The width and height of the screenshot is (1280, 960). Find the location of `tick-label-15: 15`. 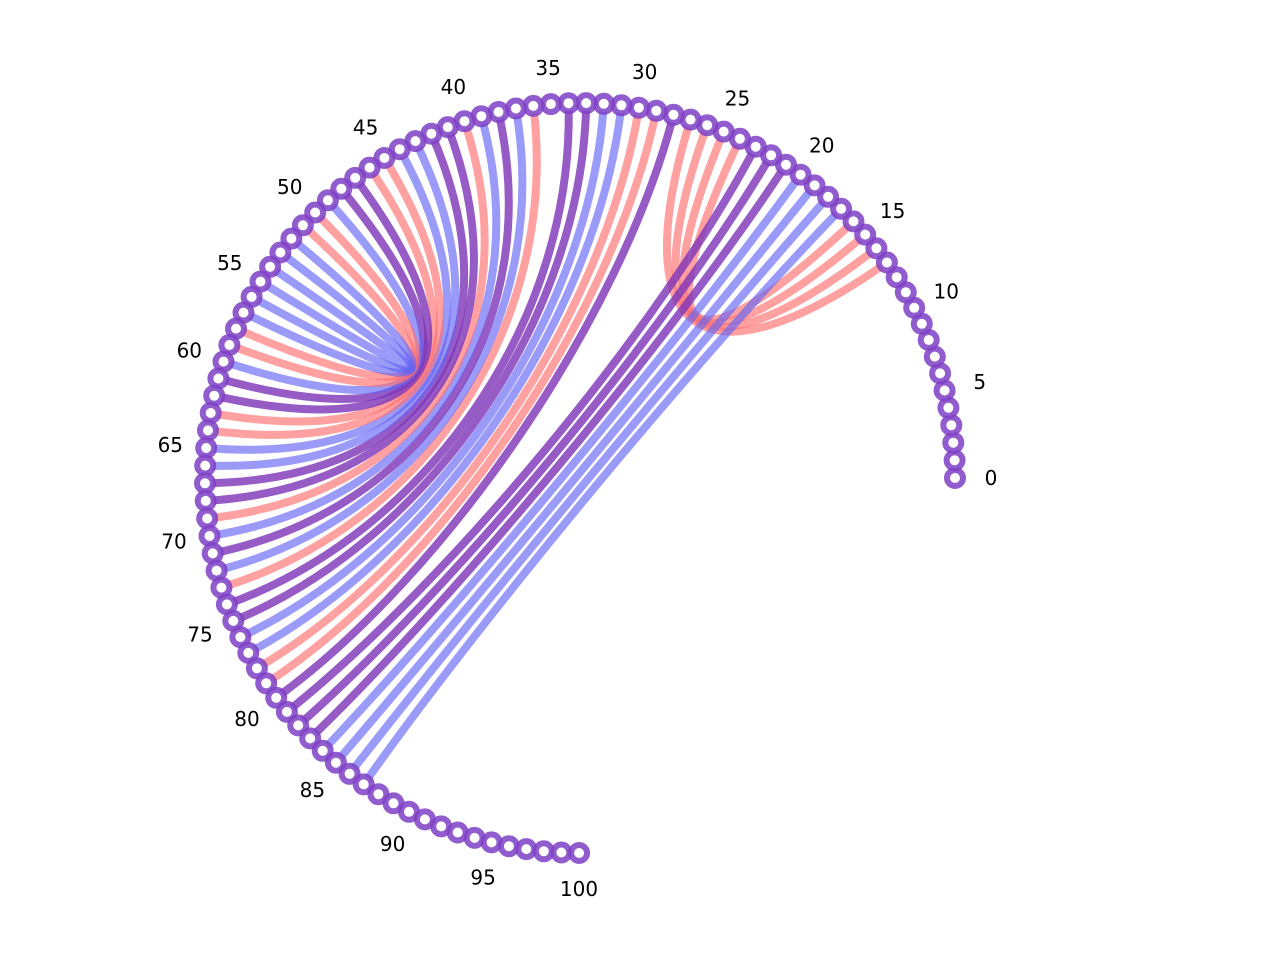

tick-label-15: 15 is located at coordinates (892, 211).